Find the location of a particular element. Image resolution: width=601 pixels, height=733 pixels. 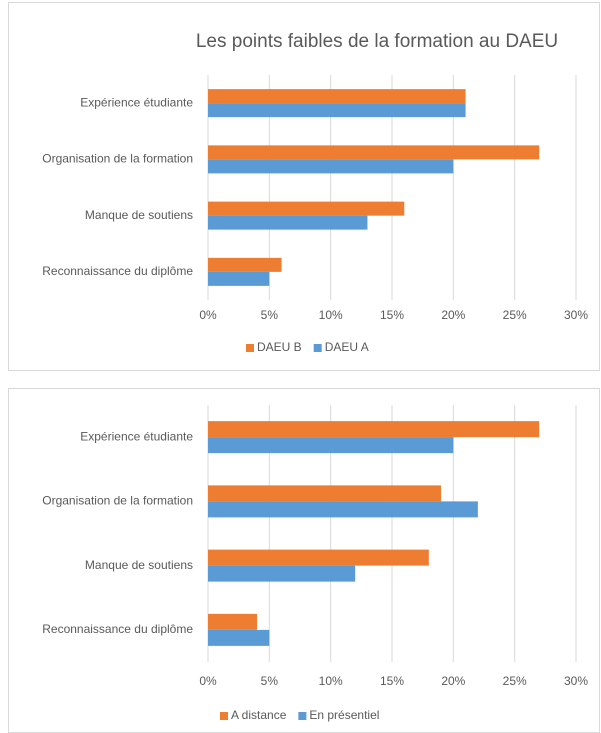

legend-label: DAEU B is located at coordinates (279, 347).